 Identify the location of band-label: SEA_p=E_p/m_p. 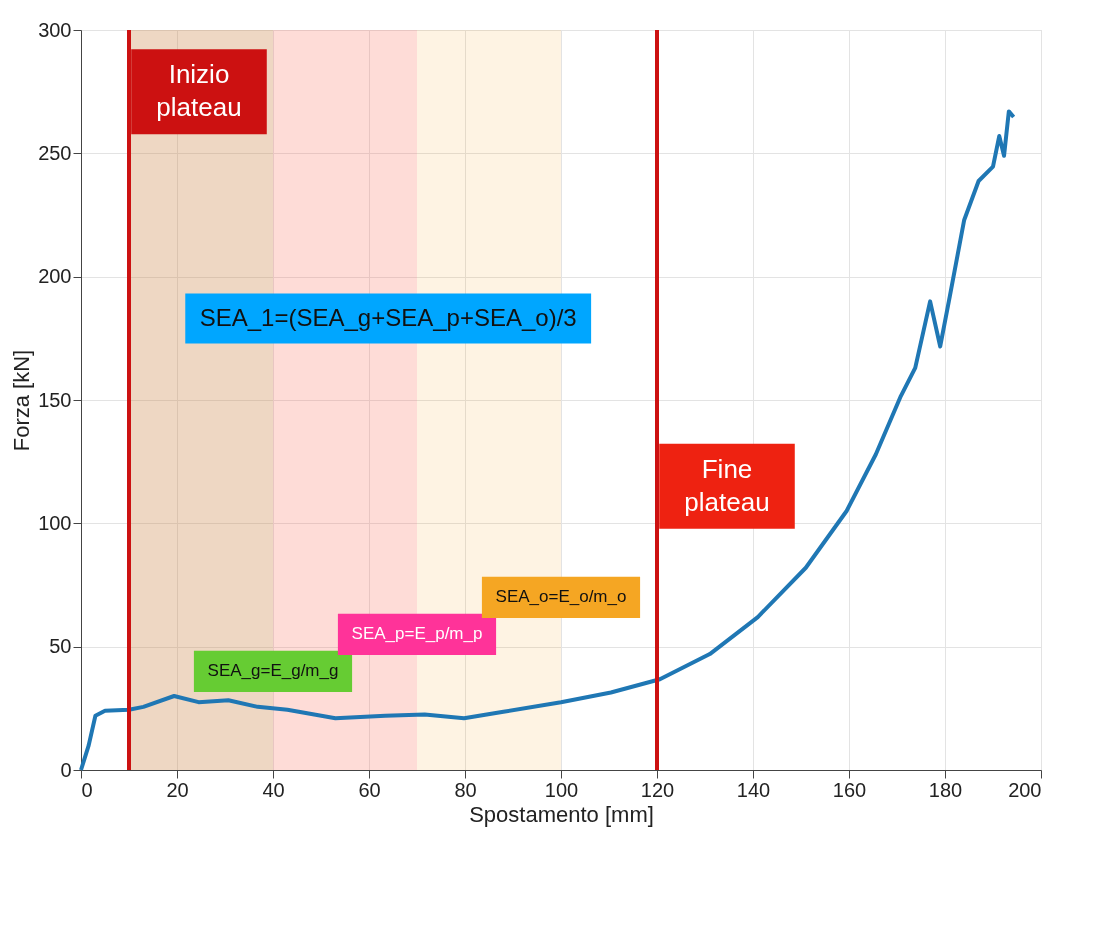
(417, 634).